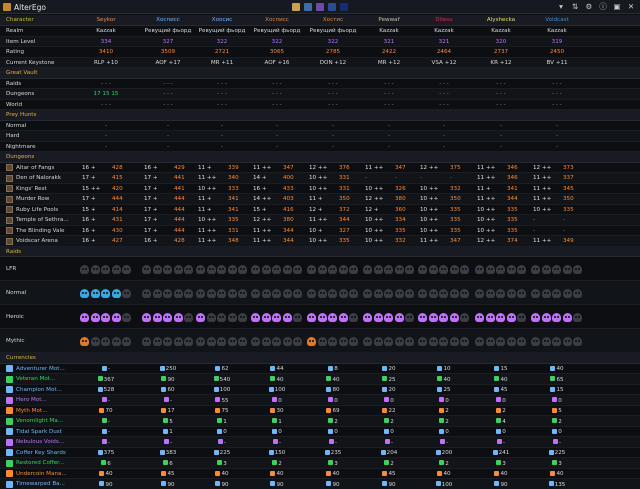  I want to click on currencies-header: Currencies, so click(21, 358).